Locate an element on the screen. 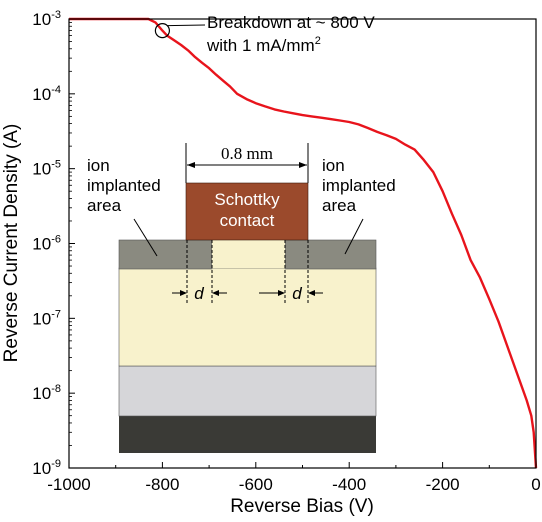  right-area-label: implanted is located at coordinates (359, 185).